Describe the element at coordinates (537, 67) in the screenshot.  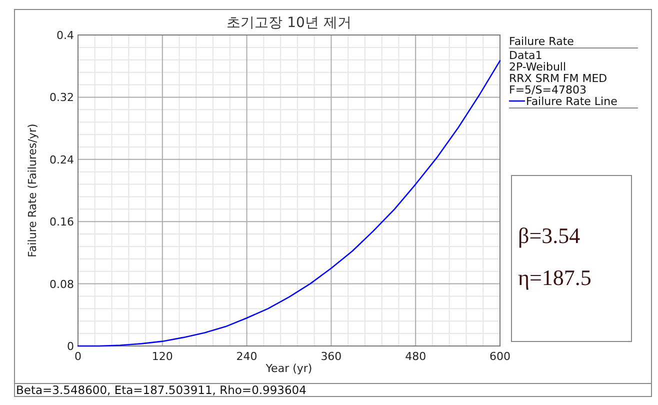
I see `text: 2P-Weibull` at that location.